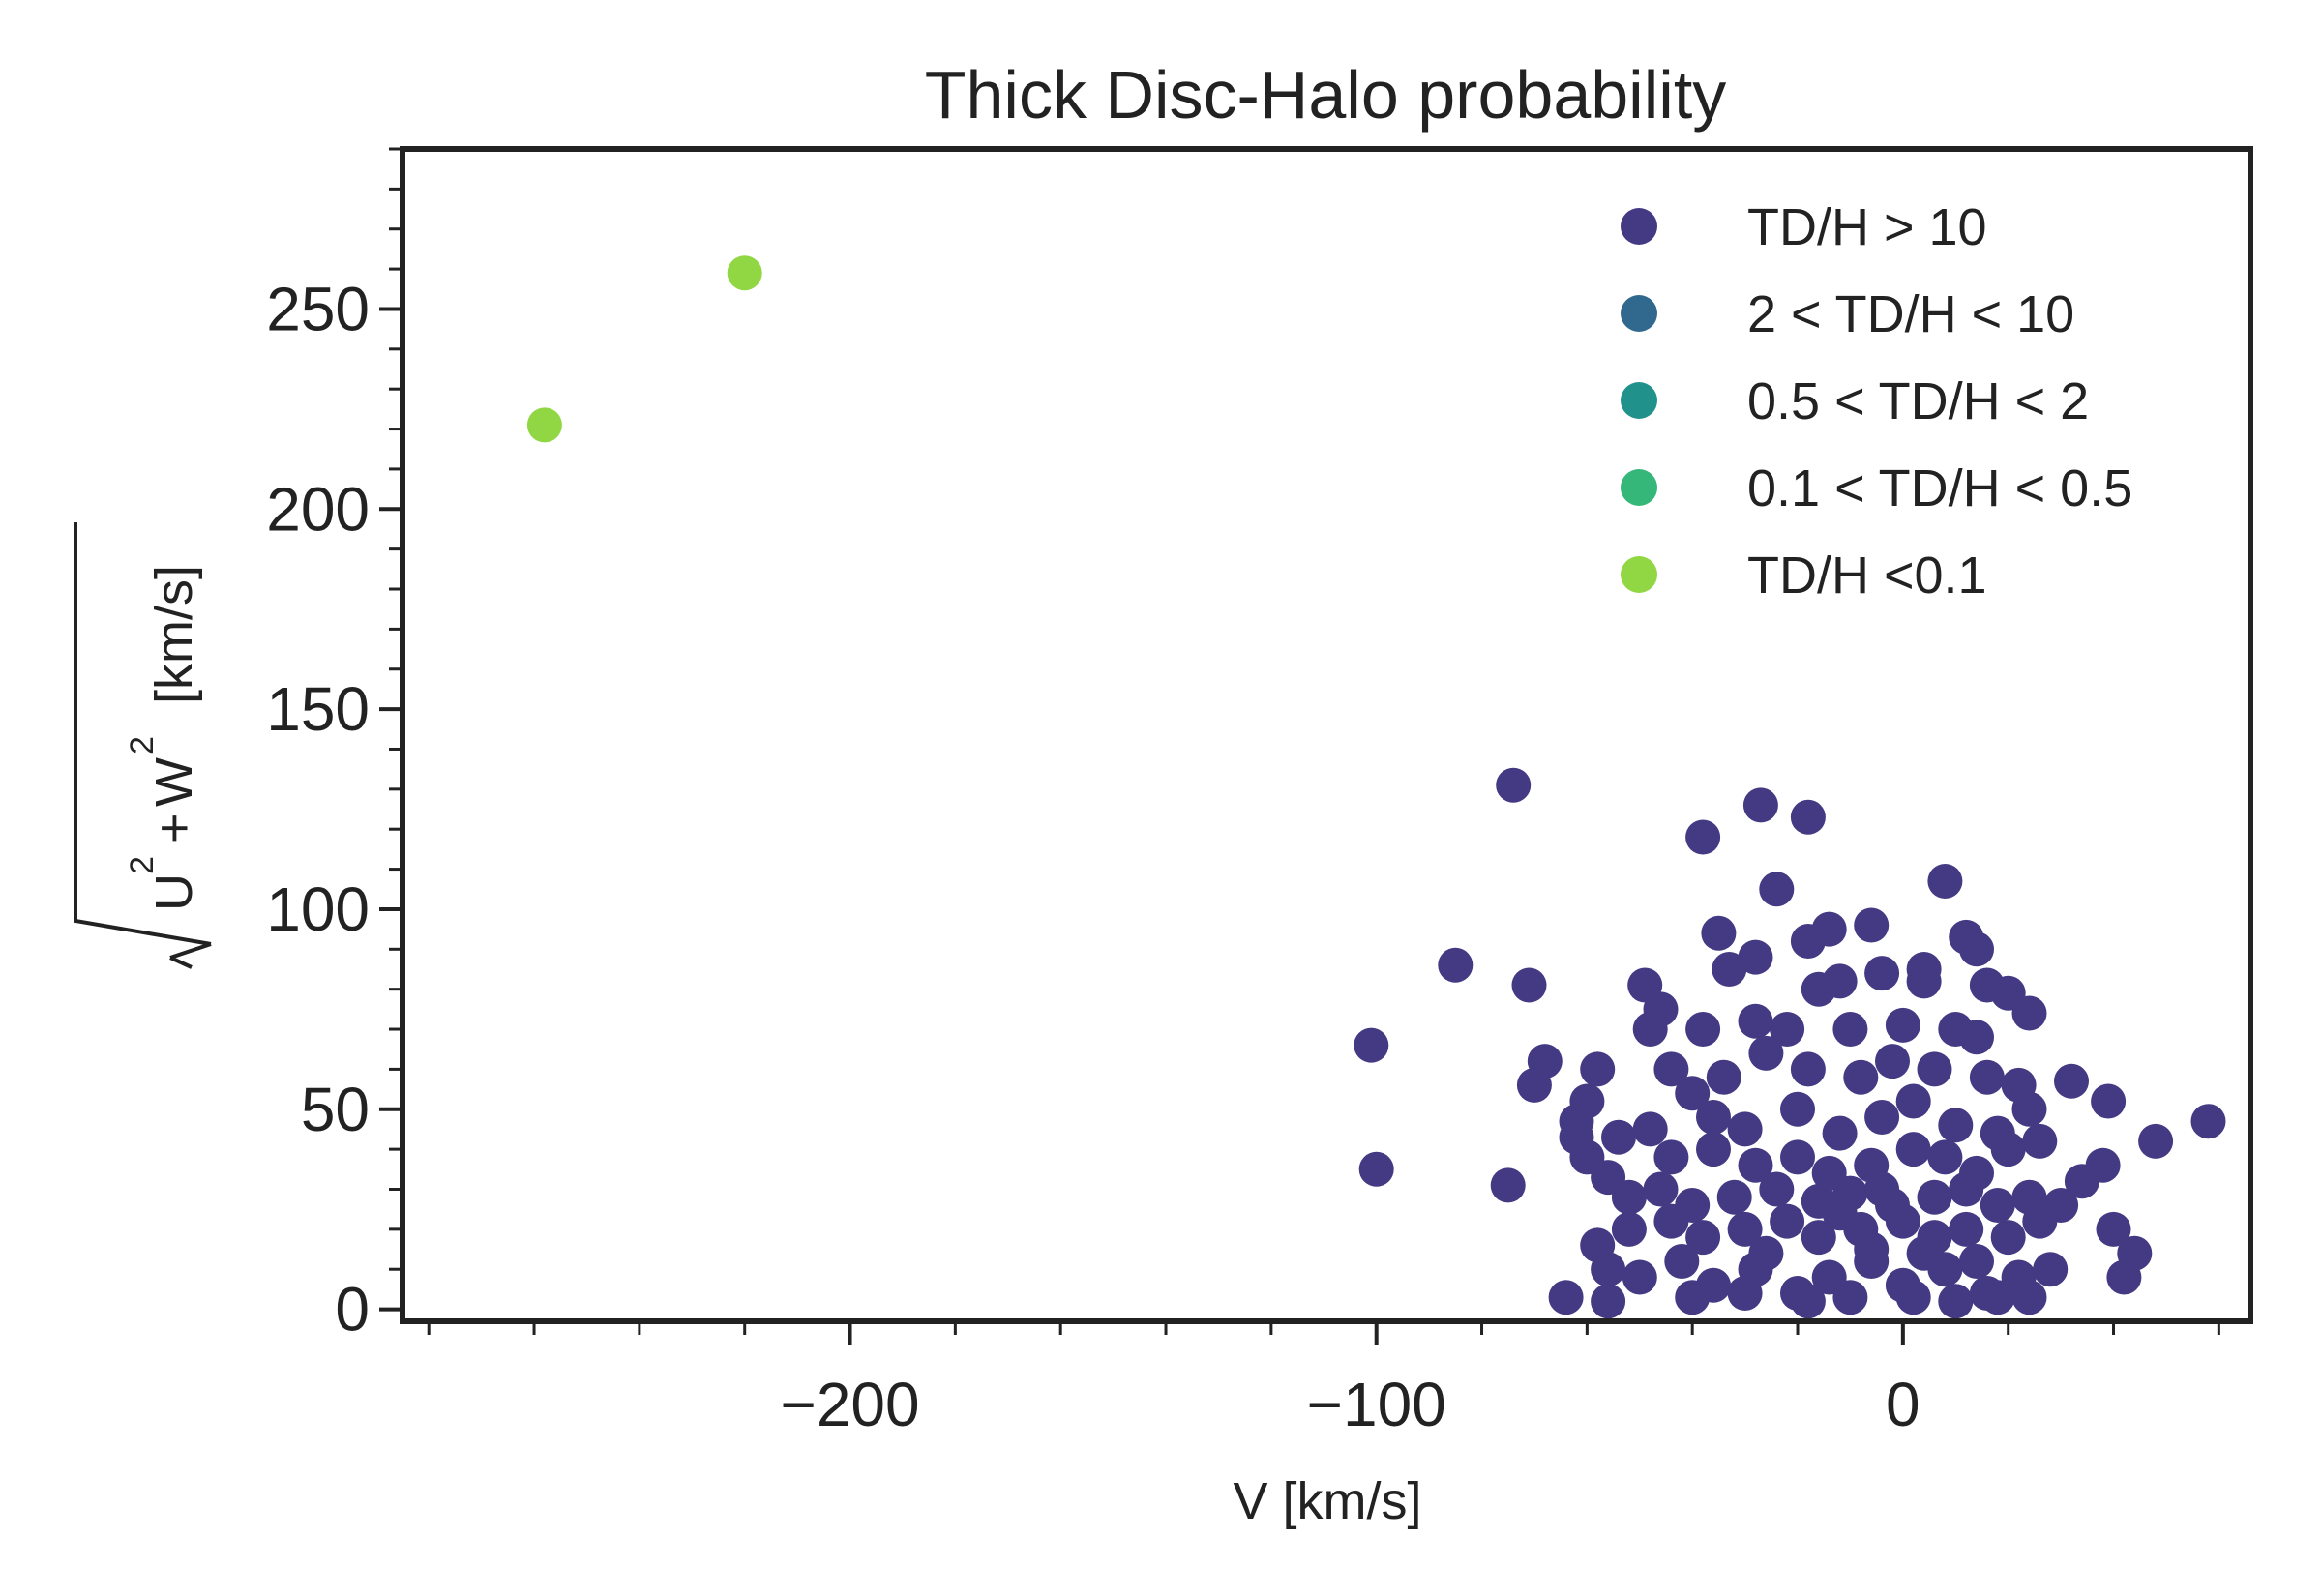 The image size is (2322, 1596). Describe the element at coordinates (174, 782) in the screenshot. I see `y-label-w: W` at that location.